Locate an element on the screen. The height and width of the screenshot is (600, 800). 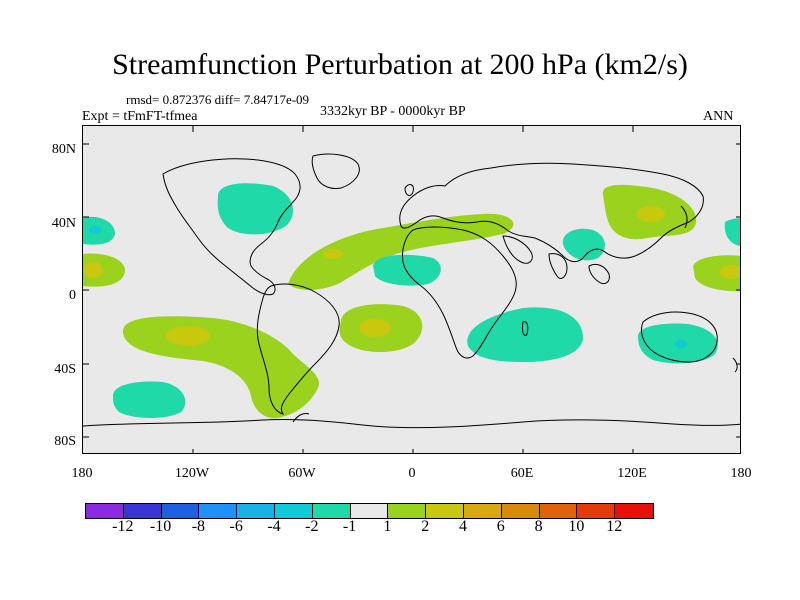
lat-label-0: 0 is located at coordinates (72, 295).